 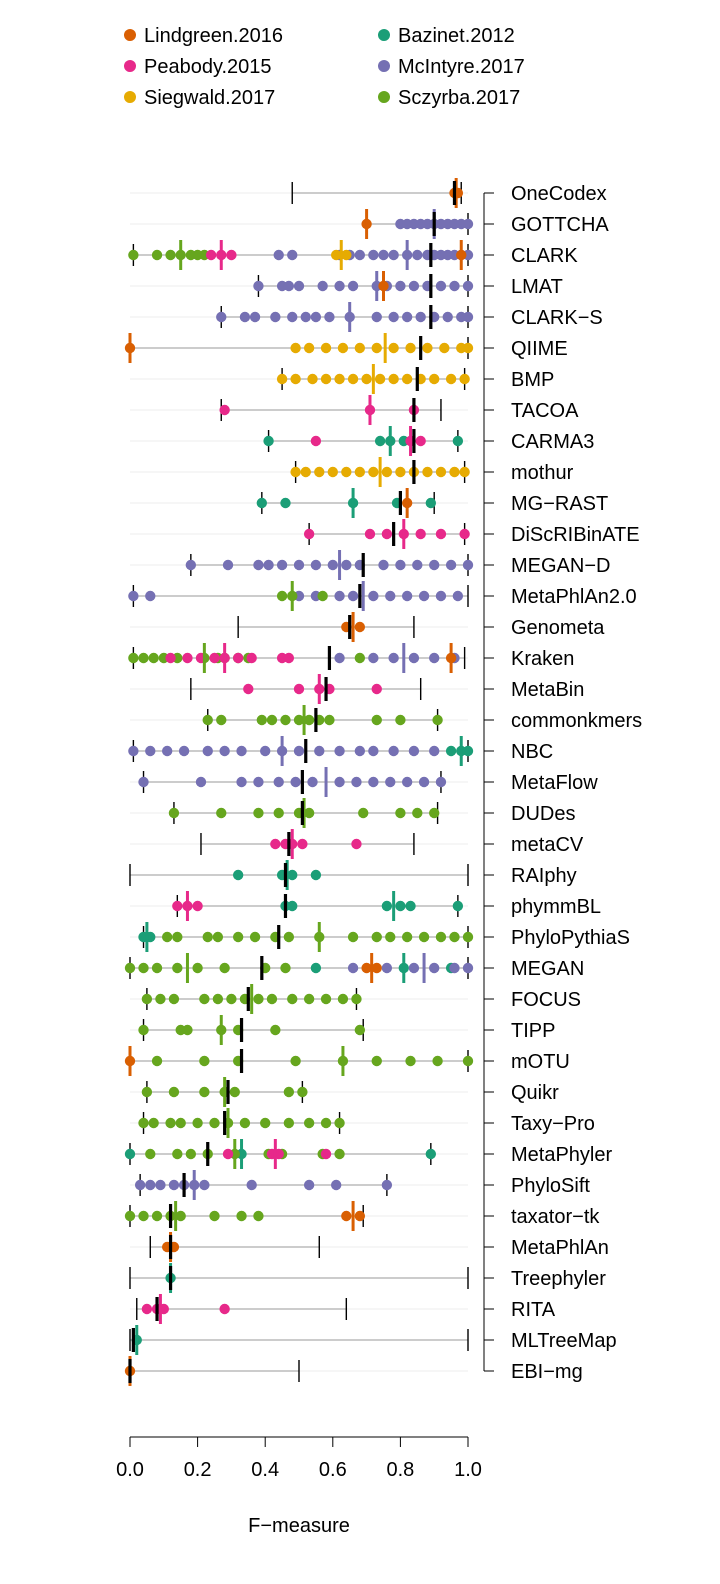 What do you see at coordinates (545, 411) in the screenshot?
I see `method-label: TACOA` at bounding box center [545, 411].